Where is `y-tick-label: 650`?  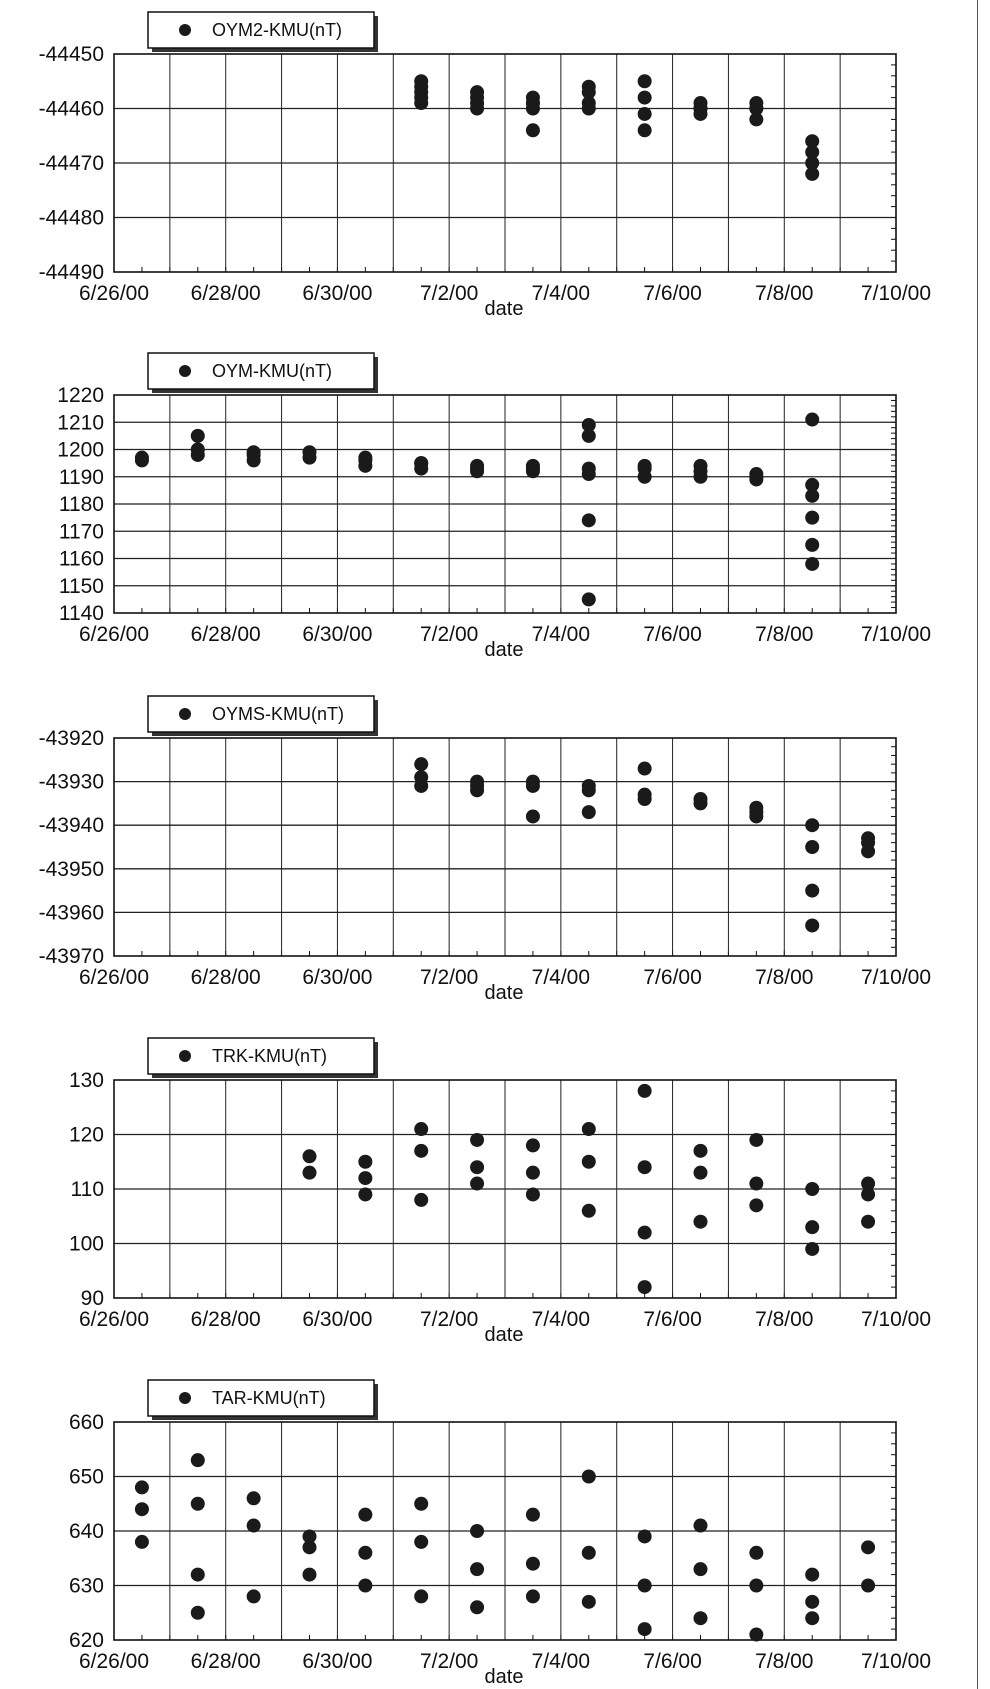
y-tick-label: 650 is located at coordinates (86, 1477).